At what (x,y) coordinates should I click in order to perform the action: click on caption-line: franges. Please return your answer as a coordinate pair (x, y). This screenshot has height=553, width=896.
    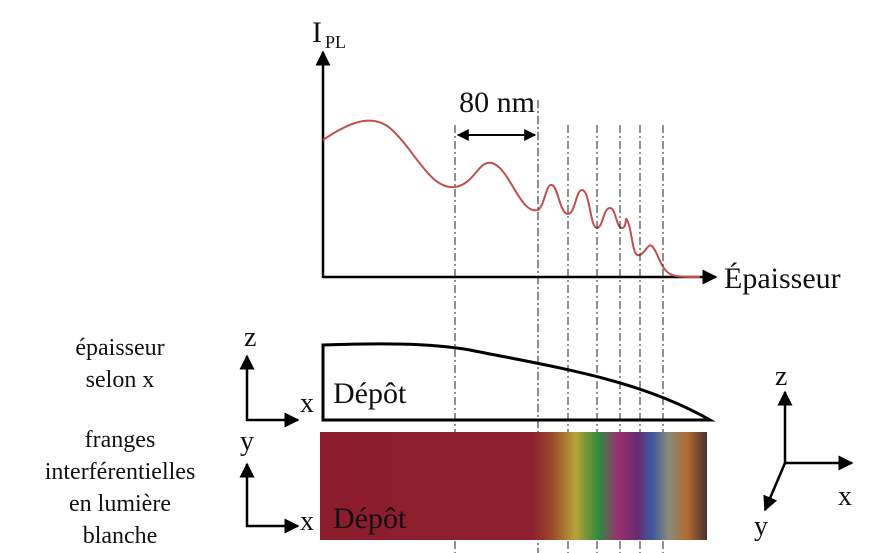
    Looking at the image, I should click on (120, 440).